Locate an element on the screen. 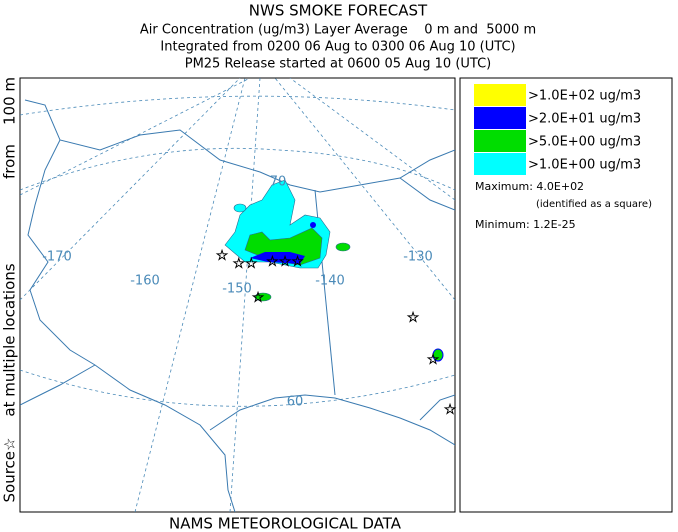 This screenshot has height=532, width=678. minimum: Minimum: 1.2E-25 is located at coordinates (525, 224).